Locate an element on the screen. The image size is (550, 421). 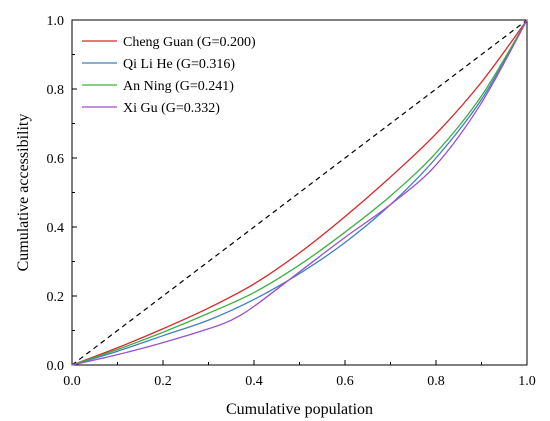
legend-label: Cheng Guan (G=0.200) is located at coordinates (189, 42).